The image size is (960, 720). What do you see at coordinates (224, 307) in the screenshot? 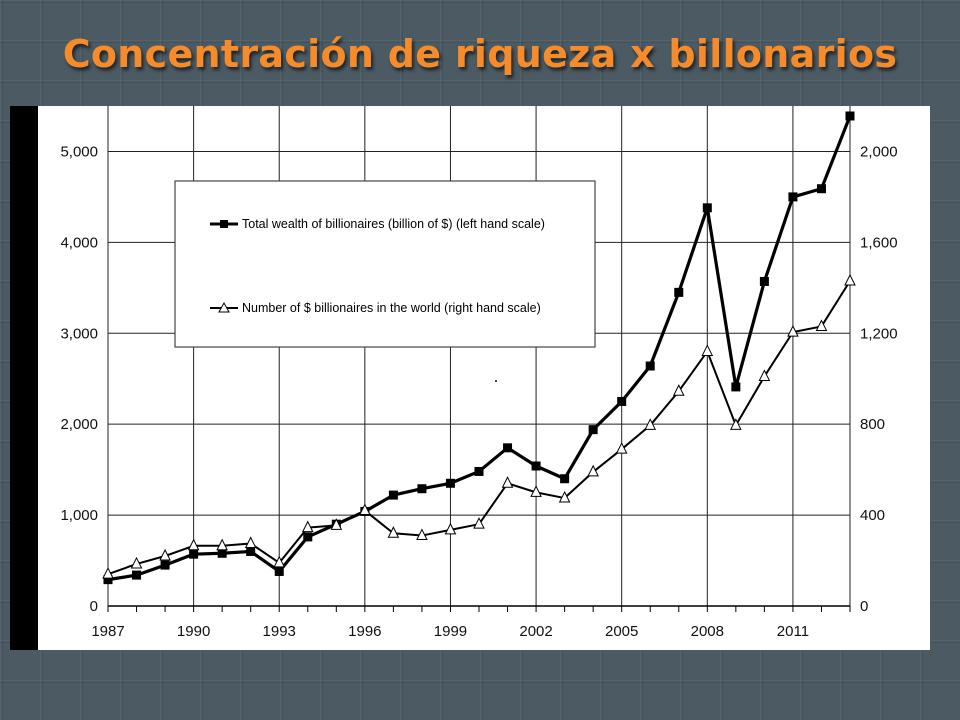
I see `legend-marker-count` at bounding box center [224, 307].